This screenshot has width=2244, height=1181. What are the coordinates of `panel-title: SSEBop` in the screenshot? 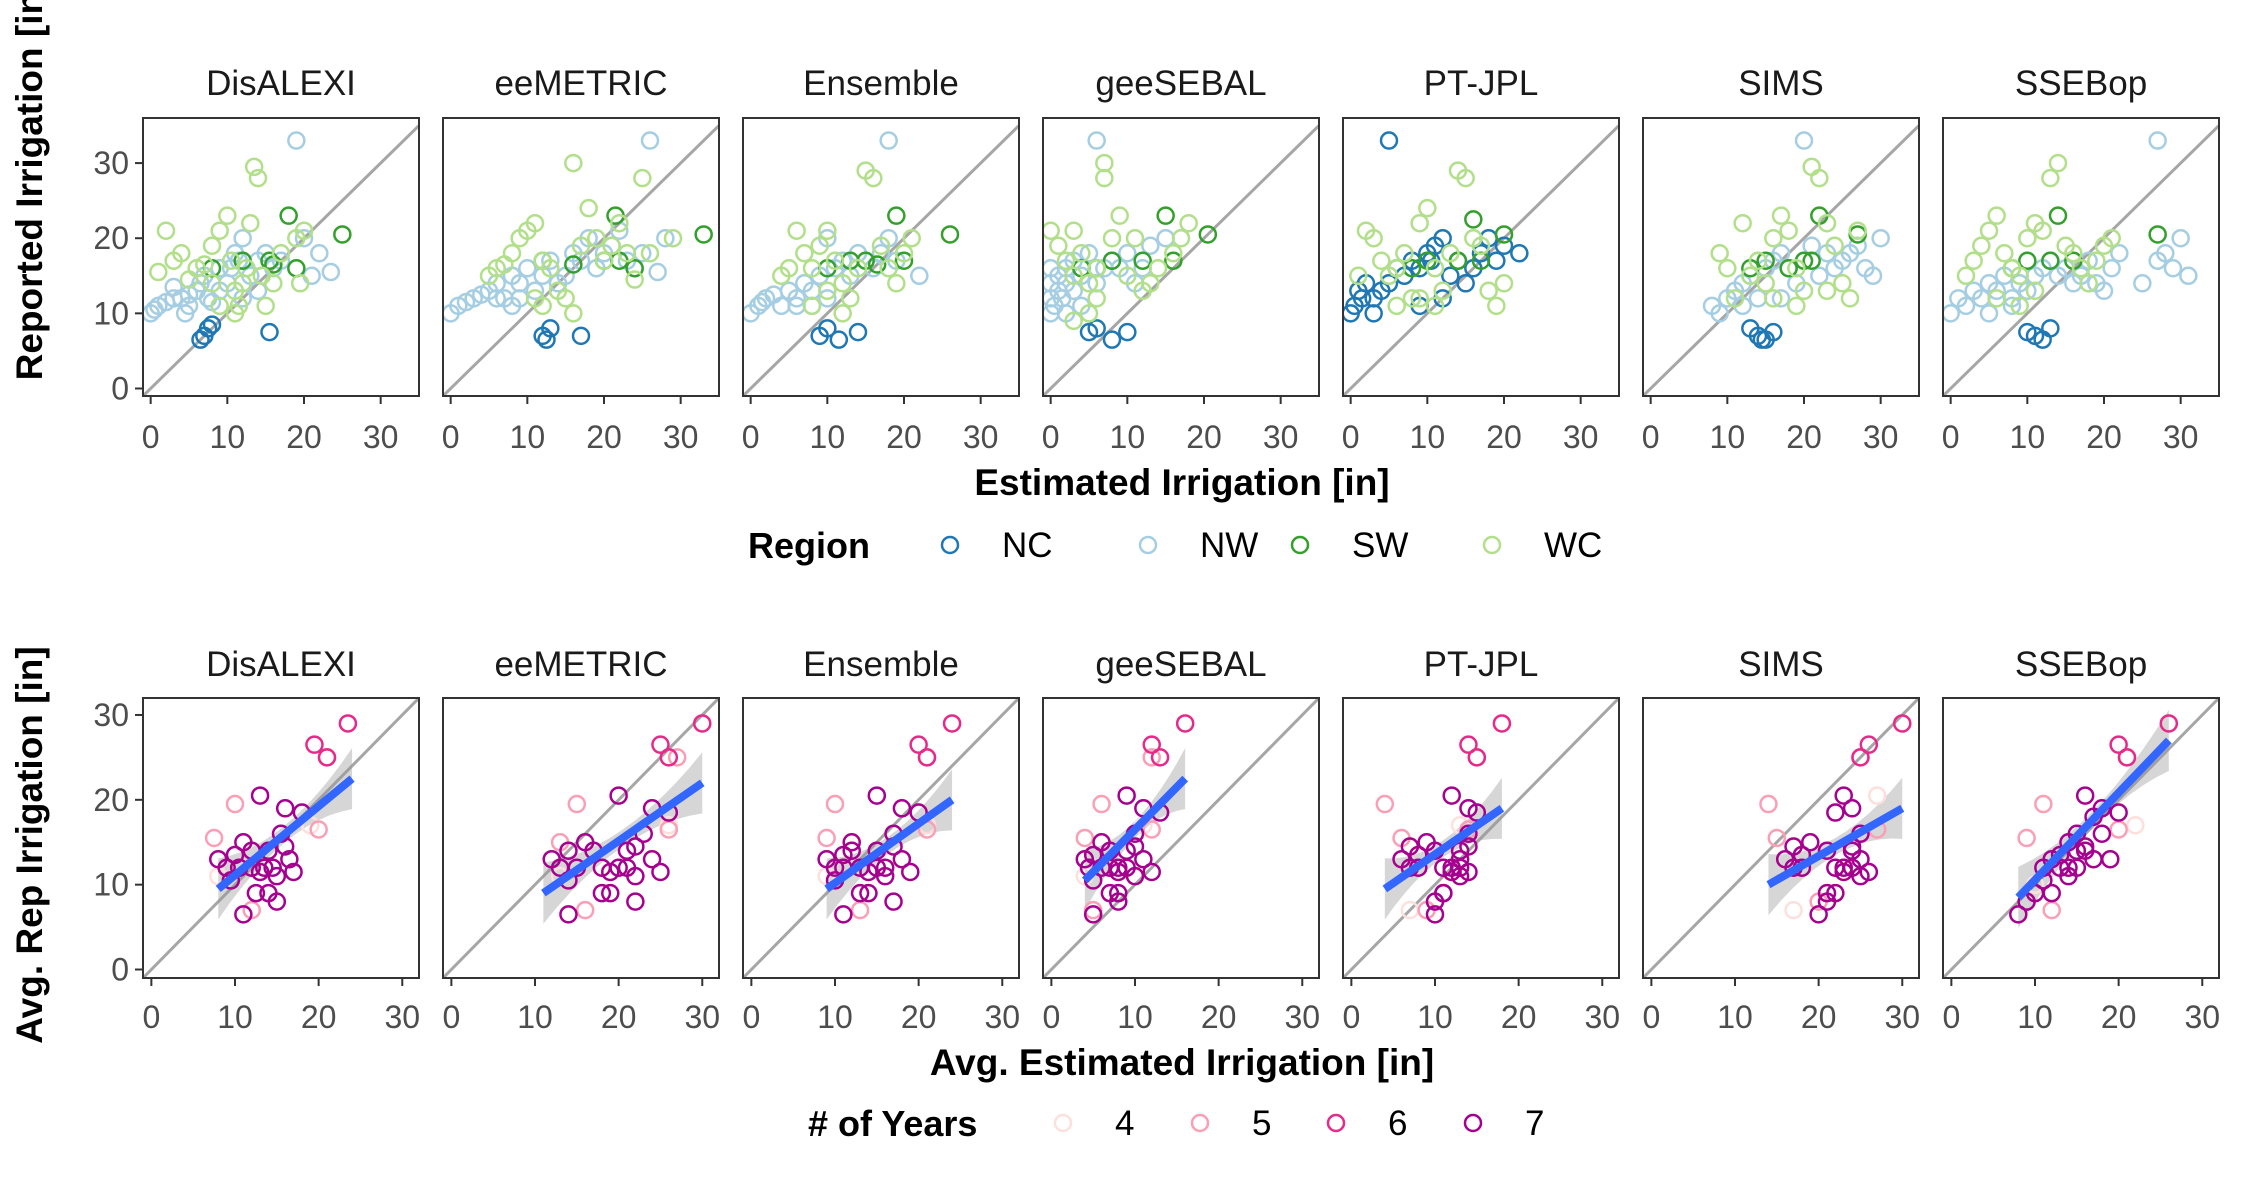 It's located at (2081, 664).